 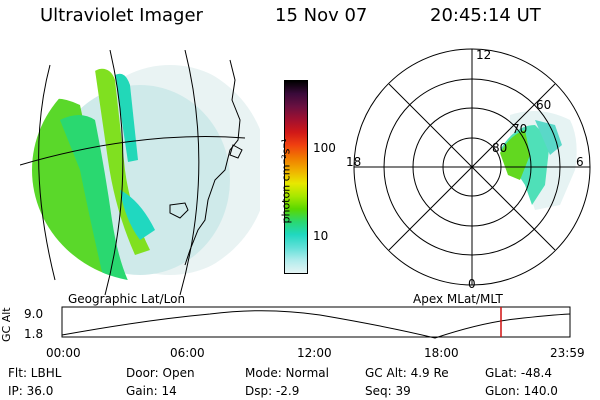 I want to click on time-tick-label: 12:00, so click(x=314, y=353).